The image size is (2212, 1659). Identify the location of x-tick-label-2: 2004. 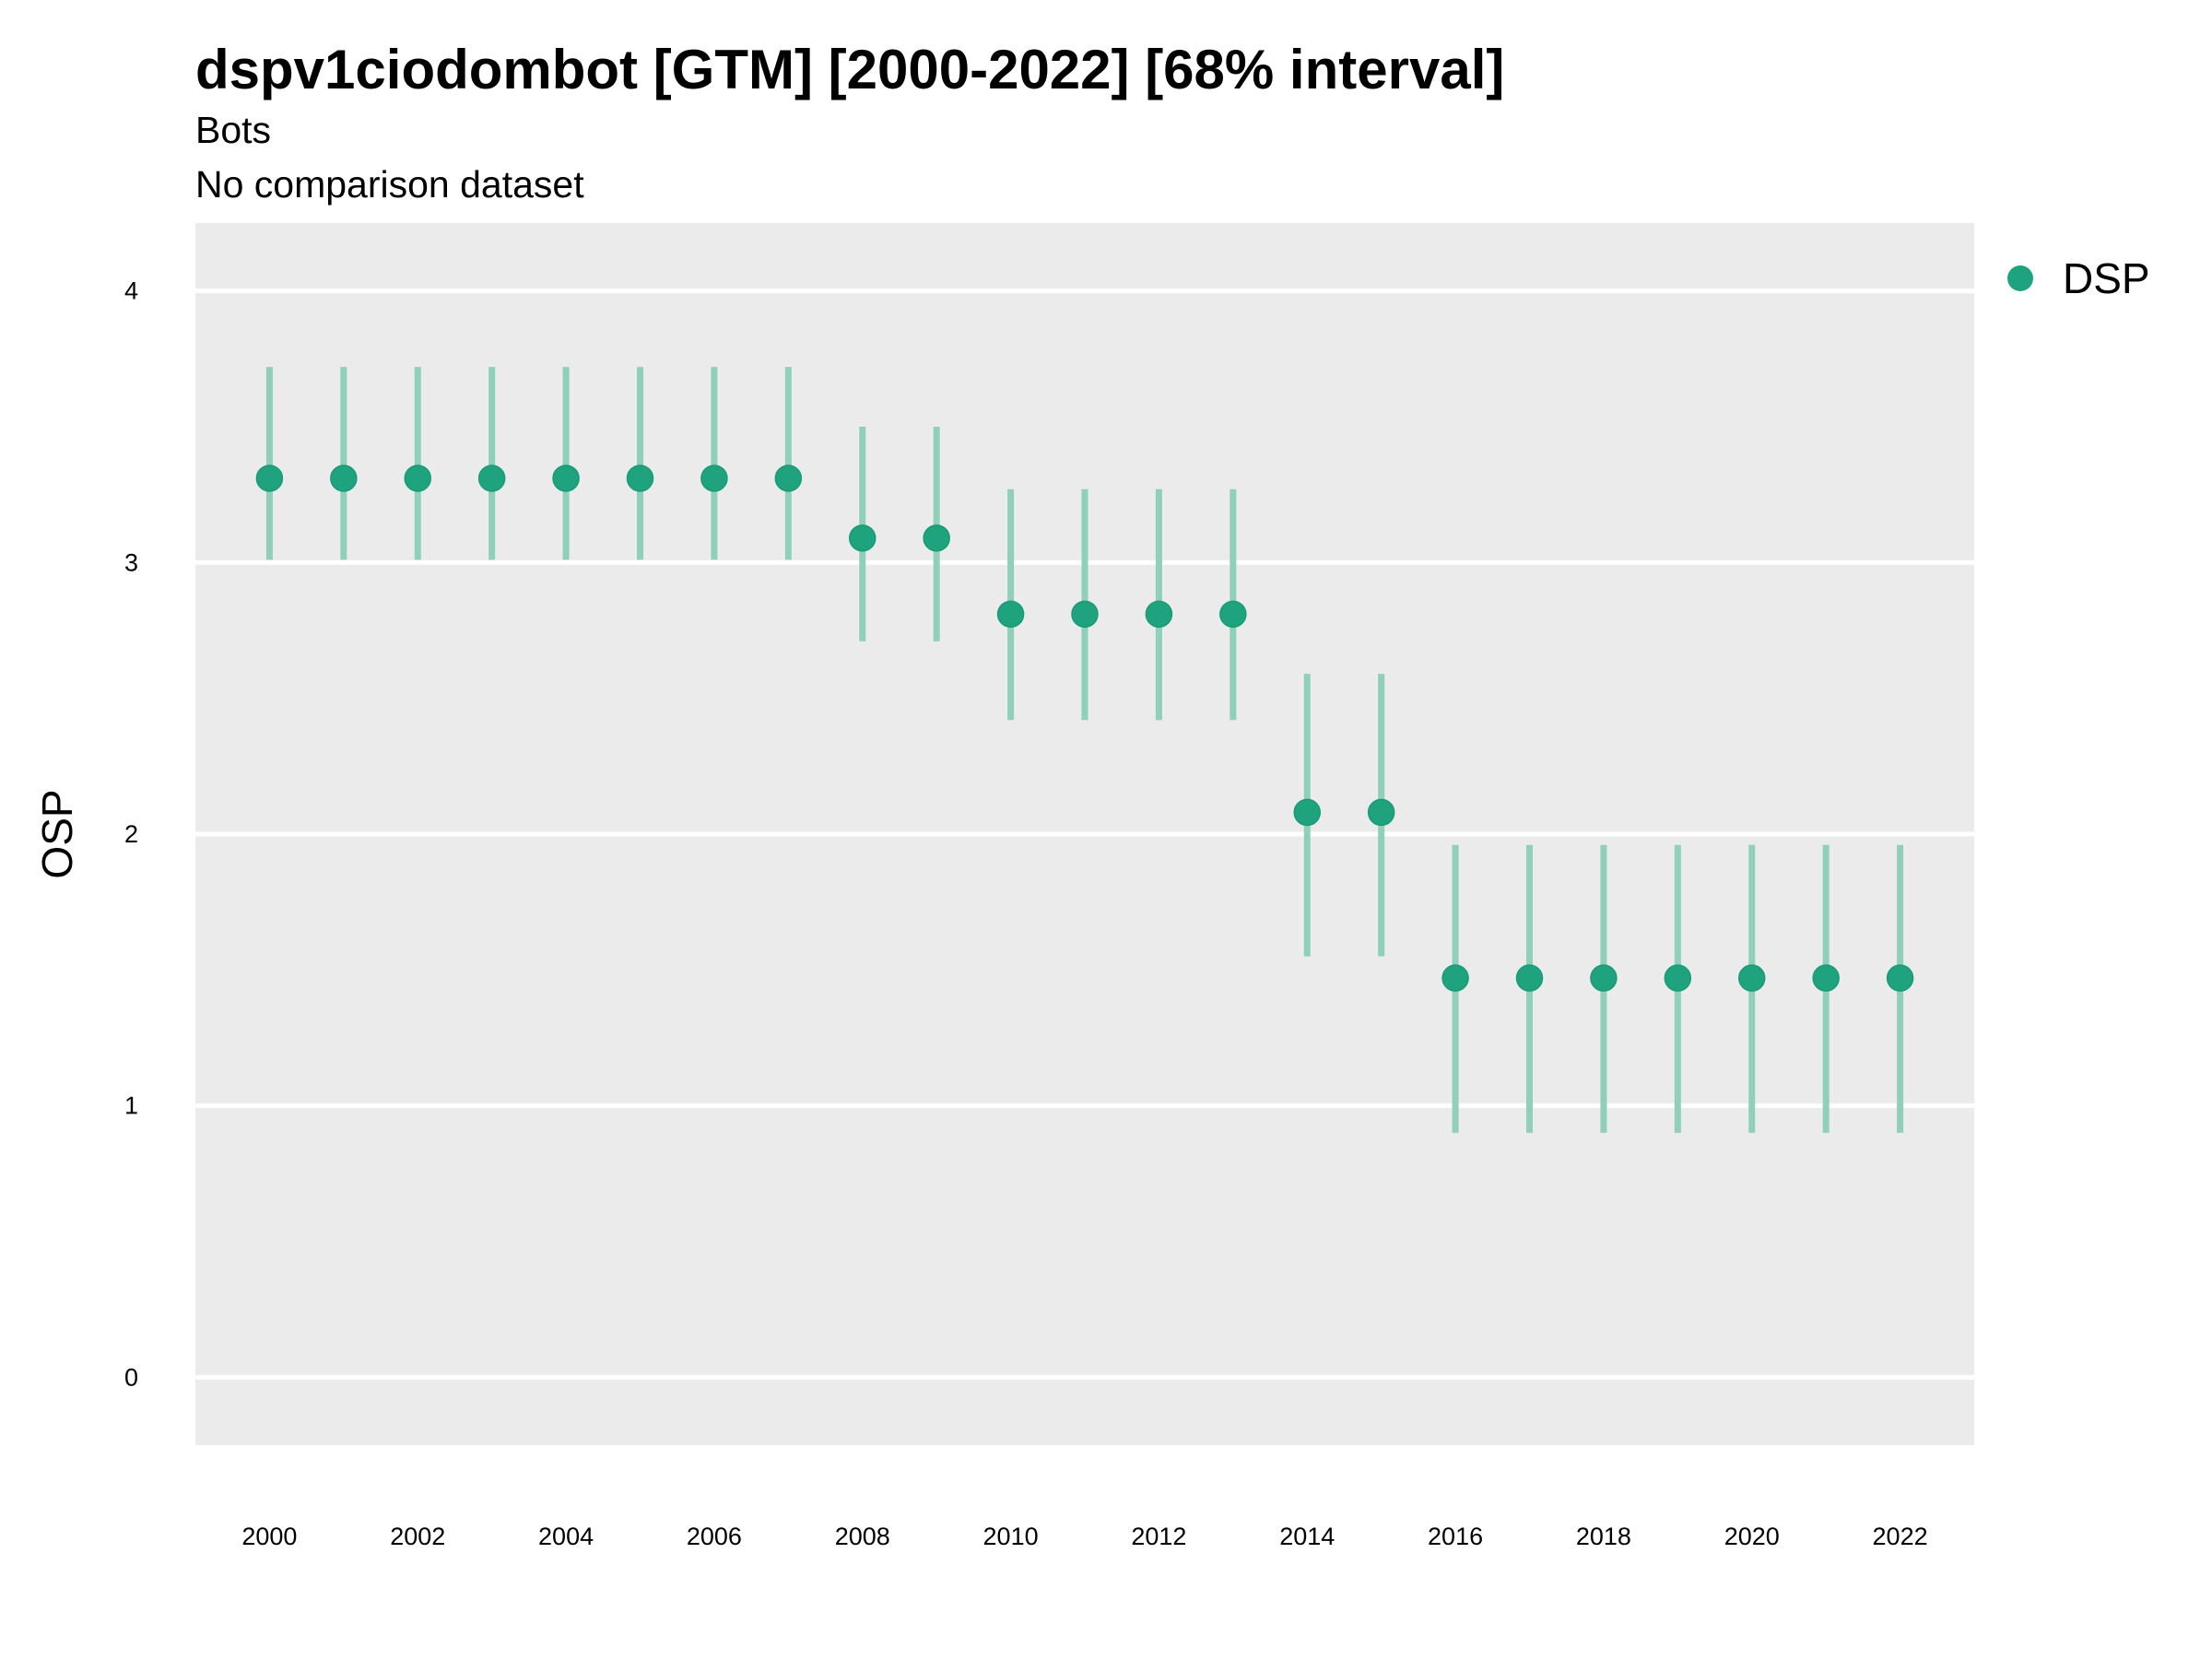
(566, 1536).